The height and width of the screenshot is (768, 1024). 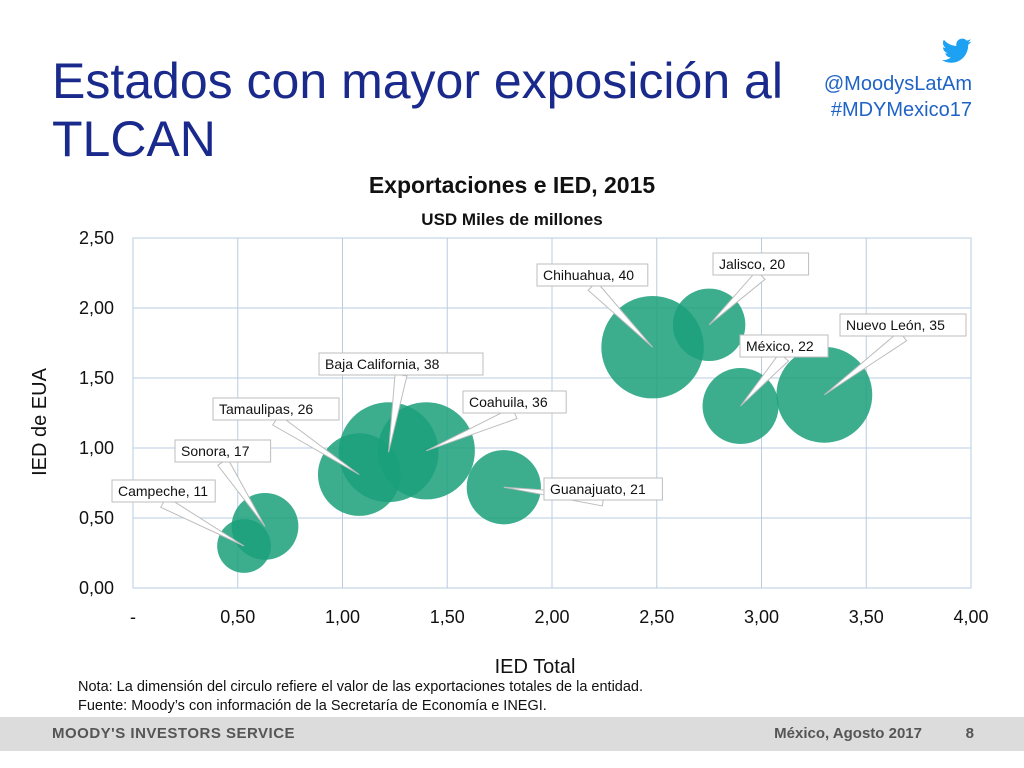 I want to click on x-axis-label: IED Total, so click(x=535, y=667).